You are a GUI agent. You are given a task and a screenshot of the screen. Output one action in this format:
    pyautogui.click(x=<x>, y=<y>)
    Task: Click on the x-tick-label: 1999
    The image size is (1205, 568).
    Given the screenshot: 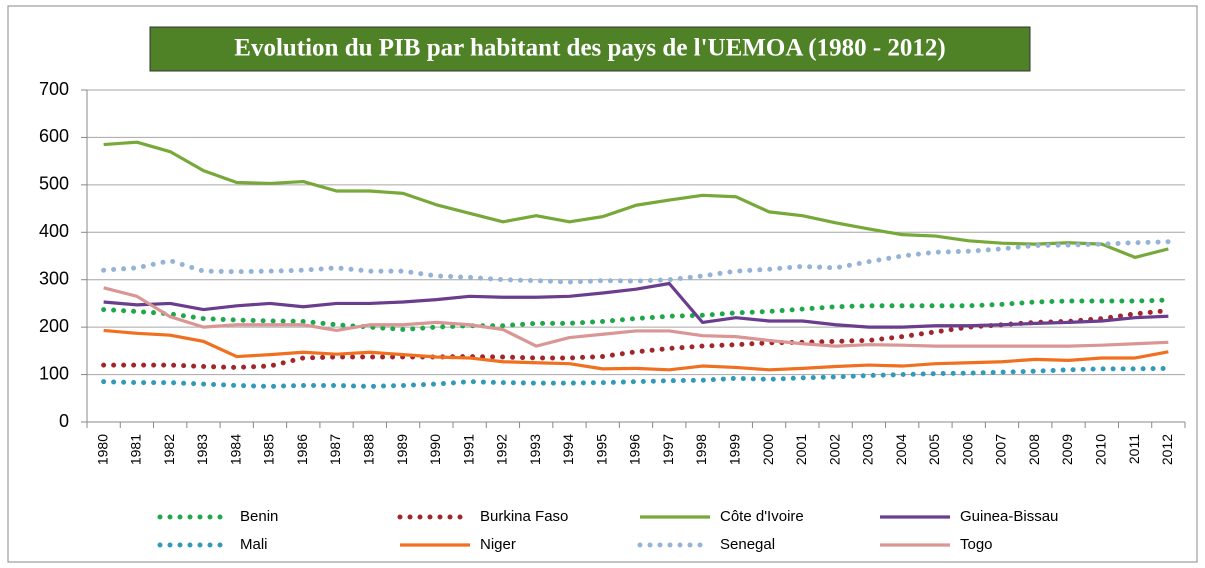 What is the action you would take?
    pyautogui.click(x=735, y=449)
    